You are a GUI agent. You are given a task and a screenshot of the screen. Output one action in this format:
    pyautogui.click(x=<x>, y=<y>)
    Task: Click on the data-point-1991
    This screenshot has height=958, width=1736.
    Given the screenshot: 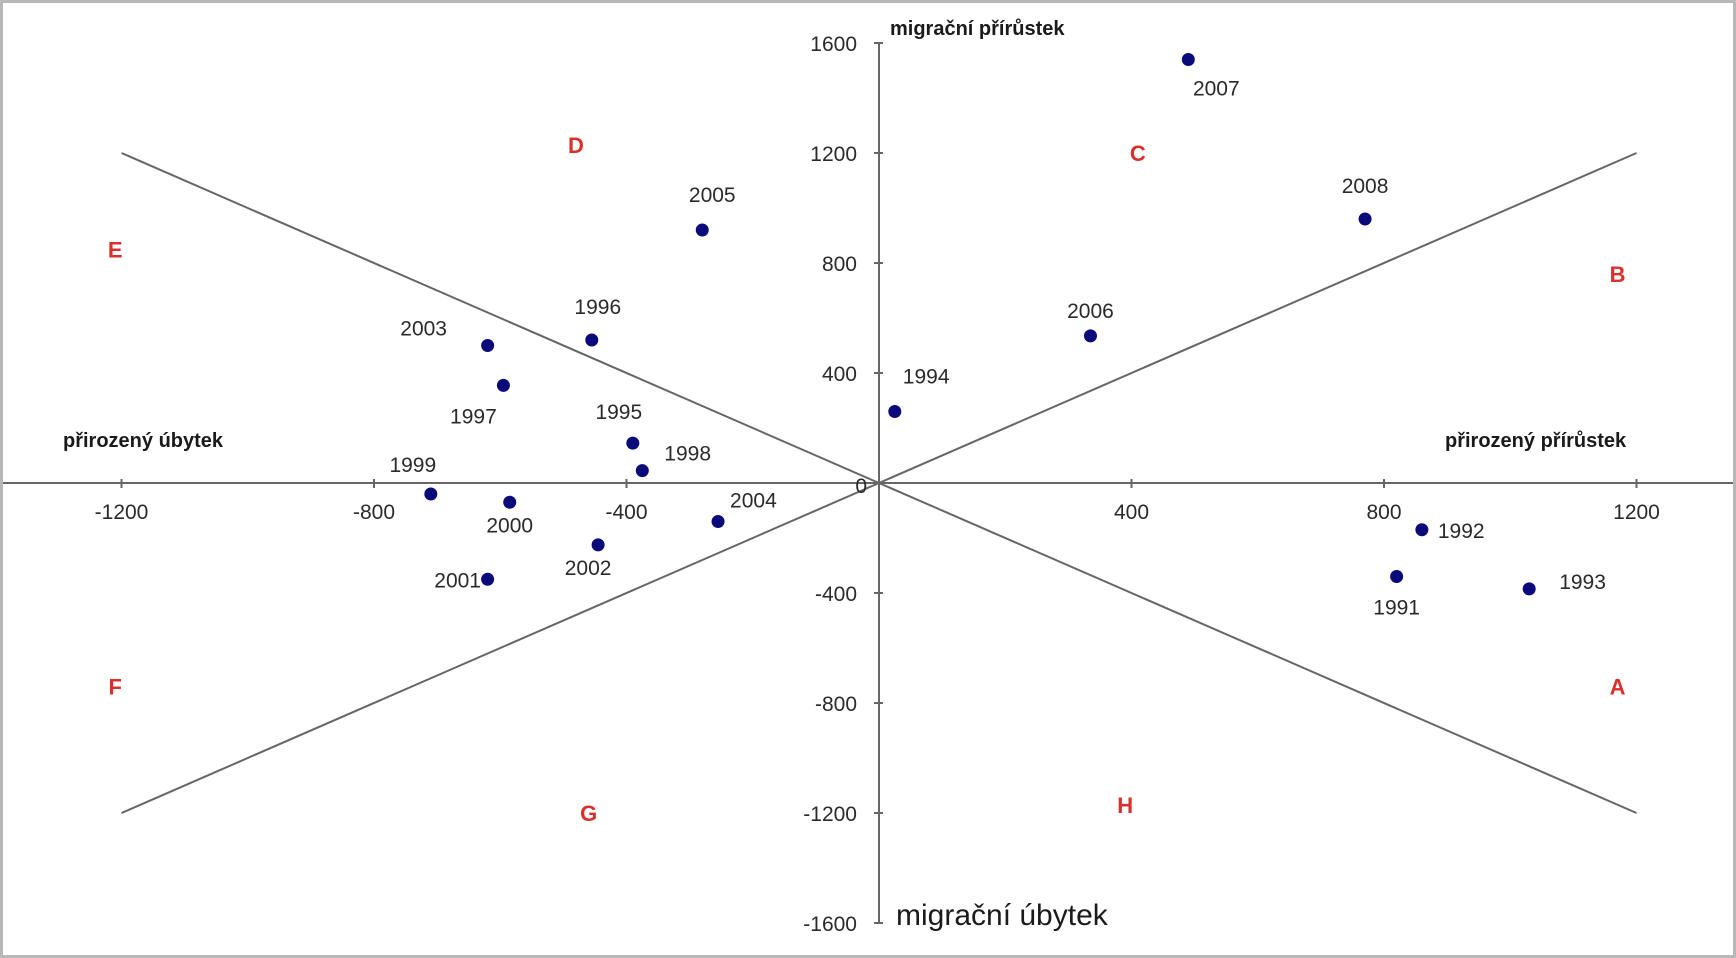 What is the action you would take?
    pyautogui.click(x=1397, y=576)
    